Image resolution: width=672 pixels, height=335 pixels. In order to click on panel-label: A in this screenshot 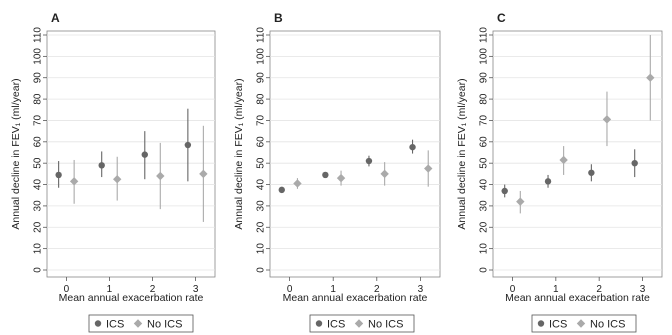, I will do `click(55, 18)`.